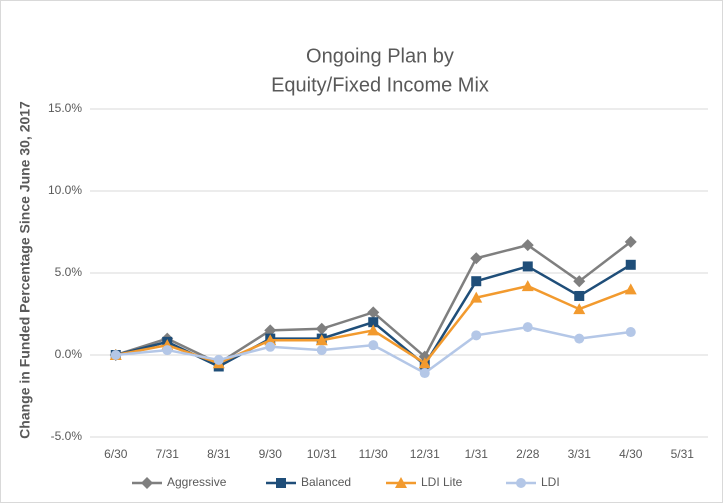  Describe the element at coordinates (69, 354) in the screenshot. I see `y-tick-label: 0.0%` at that location.